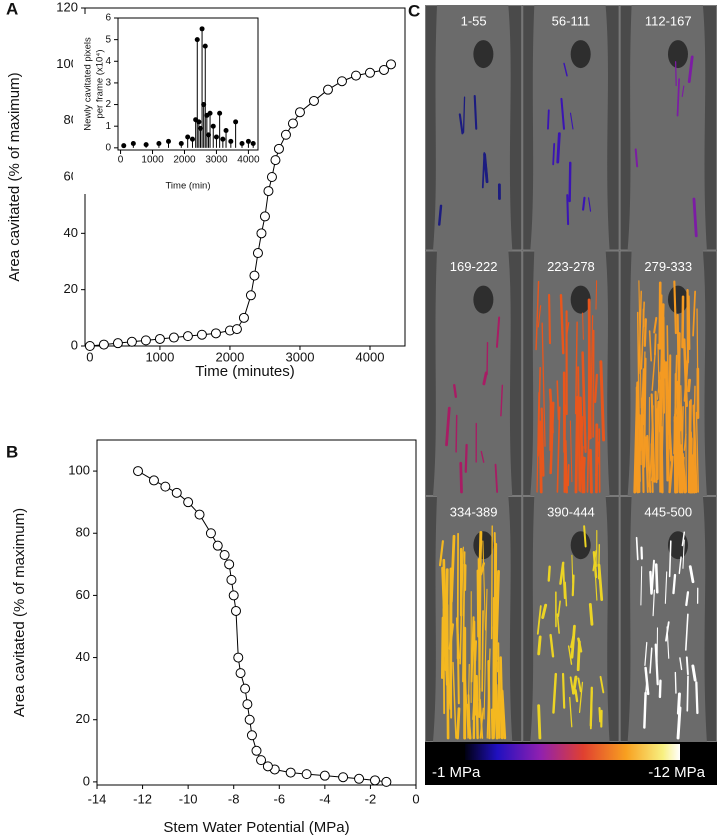 The height and width of the screenshot is (839, 717). I want to click on plot-frame, so click(188, 84).